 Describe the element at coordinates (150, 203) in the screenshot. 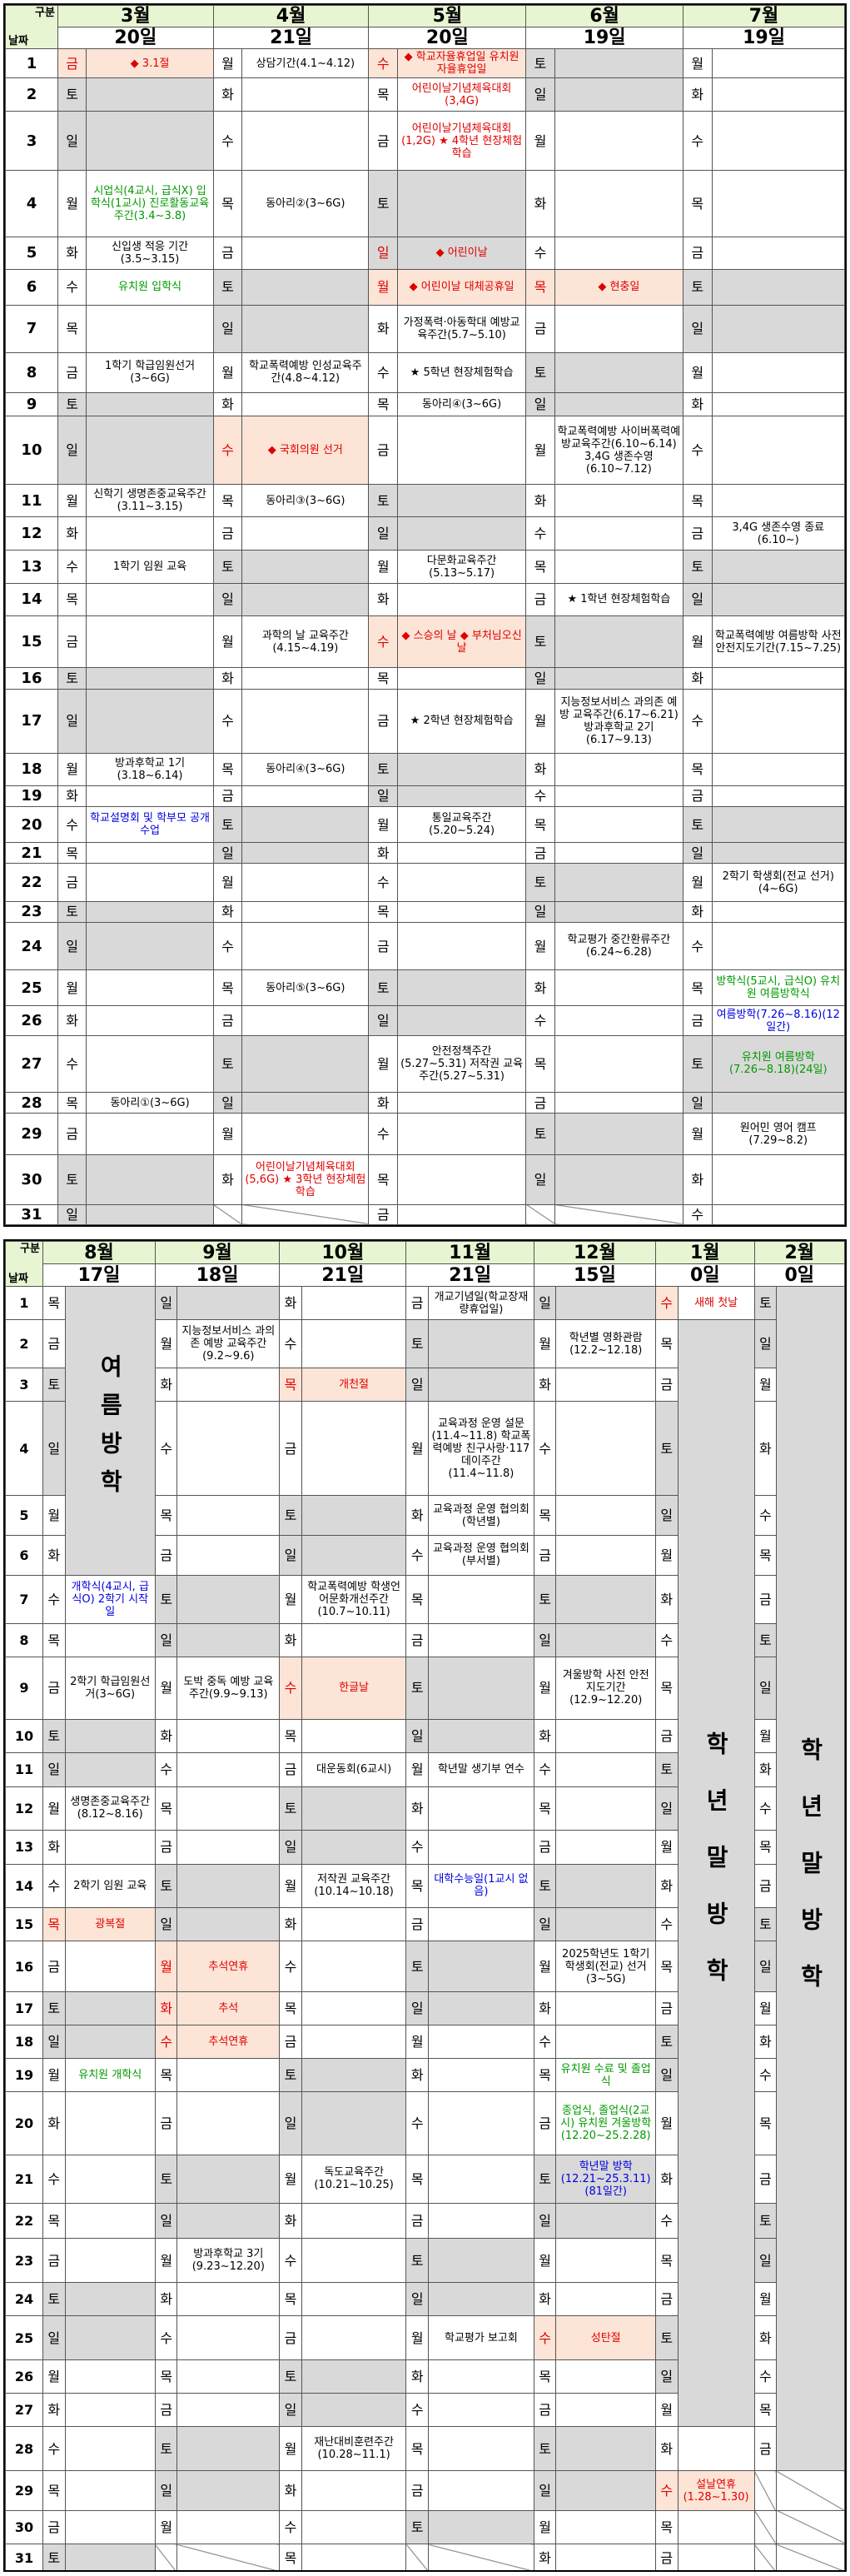

I see `event-cell: 시업식(4교시, 급식X) 입학식(1교시) 진로활동교육주간(3.4~3.8)` at that location.